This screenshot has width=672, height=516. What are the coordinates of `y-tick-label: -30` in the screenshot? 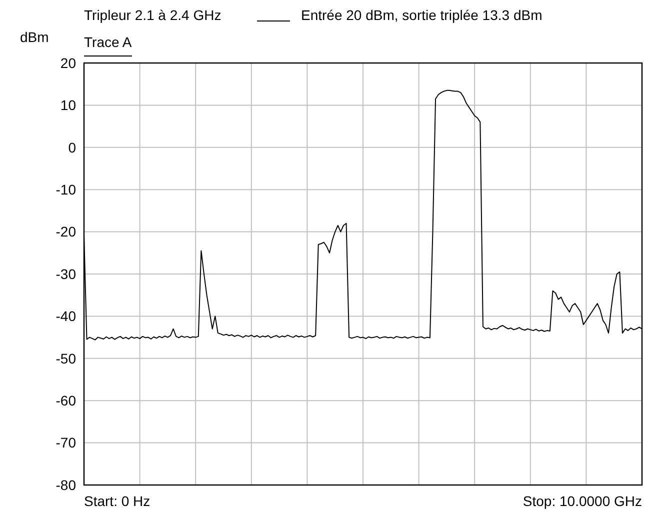 It's located at (66, 274).